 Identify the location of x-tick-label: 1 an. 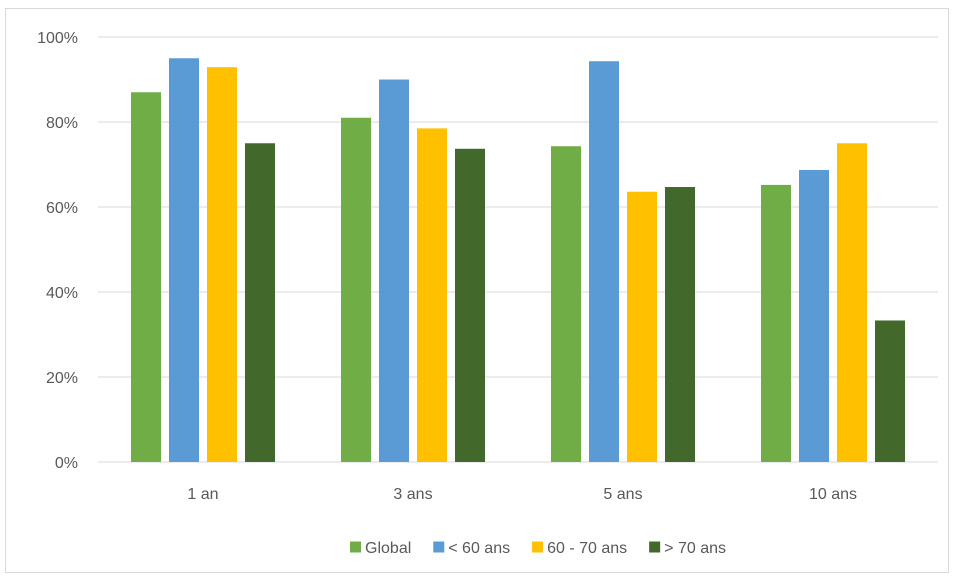
(202, 494).